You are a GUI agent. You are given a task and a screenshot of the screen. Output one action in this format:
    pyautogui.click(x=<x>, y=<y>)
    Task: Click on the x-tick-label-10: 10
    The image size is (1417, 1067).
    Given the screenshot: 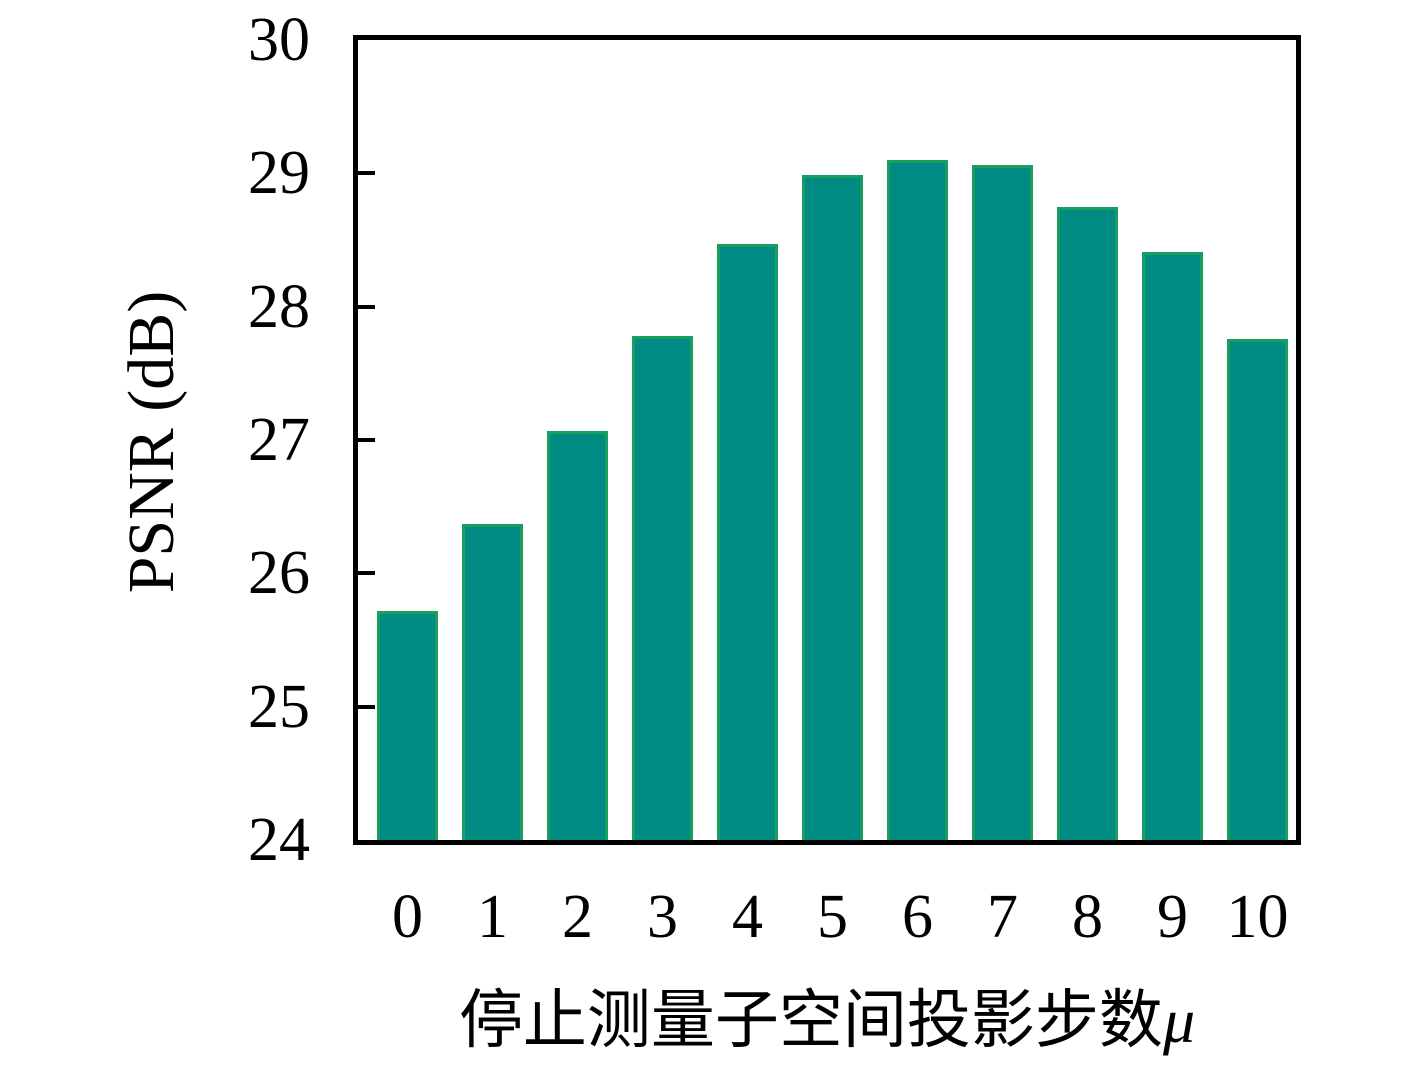 What is the action you would take?
    pyautogui.click(x=1257, y=917)
    